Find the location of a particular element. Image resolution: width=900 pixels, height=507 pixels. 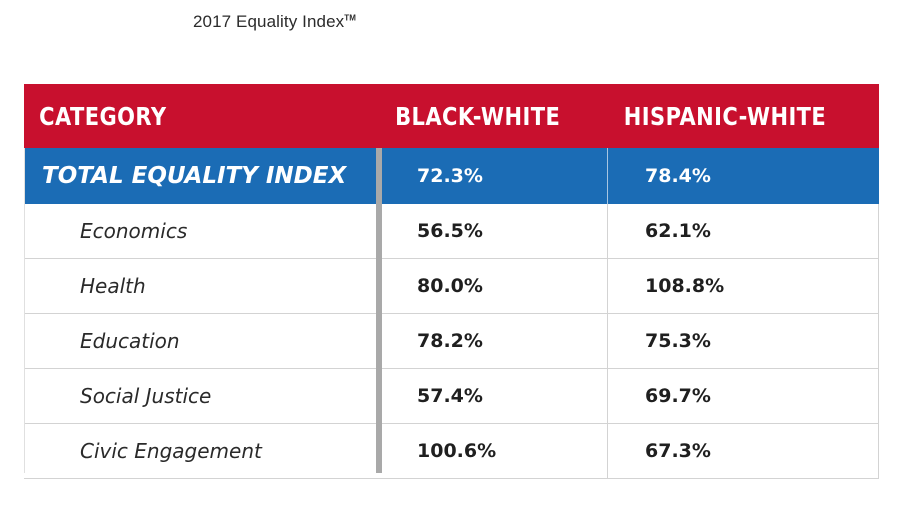

total-row: TOTAL EQUALITY INDEX 72.3% 78.4% is located at coordinates (451, 176).